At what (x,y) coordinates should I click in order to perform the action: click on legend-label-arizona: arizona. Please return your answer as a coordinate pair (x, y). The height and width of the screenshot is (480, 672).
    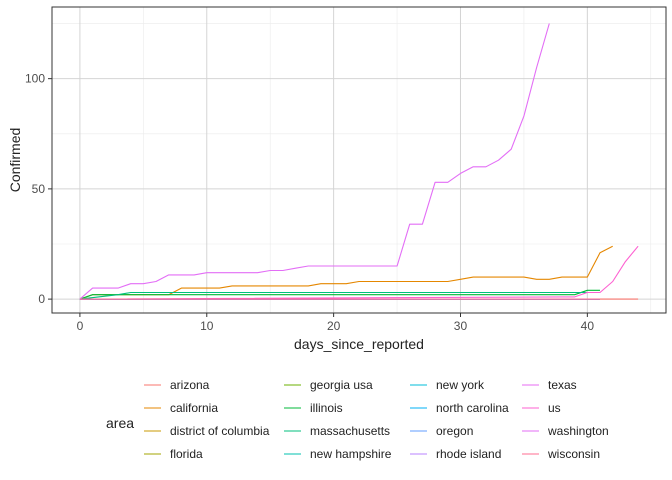
    Looking at the image, I should click on (190, 385).